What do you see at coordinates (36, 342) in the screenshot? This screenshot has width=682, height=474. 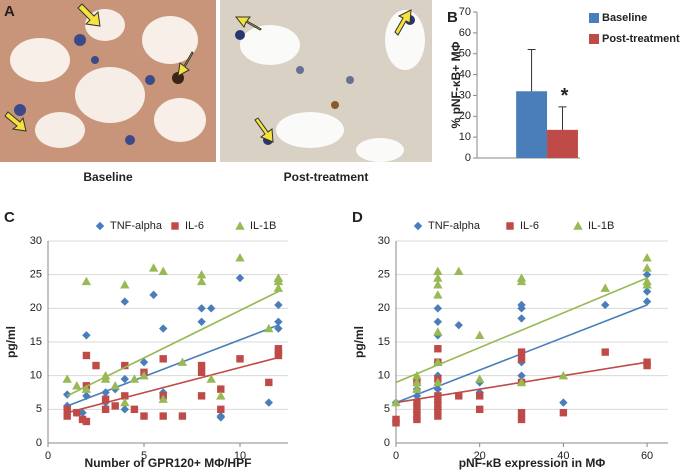 I see `y-tick-label: 15` at bounding box center [36, 342].